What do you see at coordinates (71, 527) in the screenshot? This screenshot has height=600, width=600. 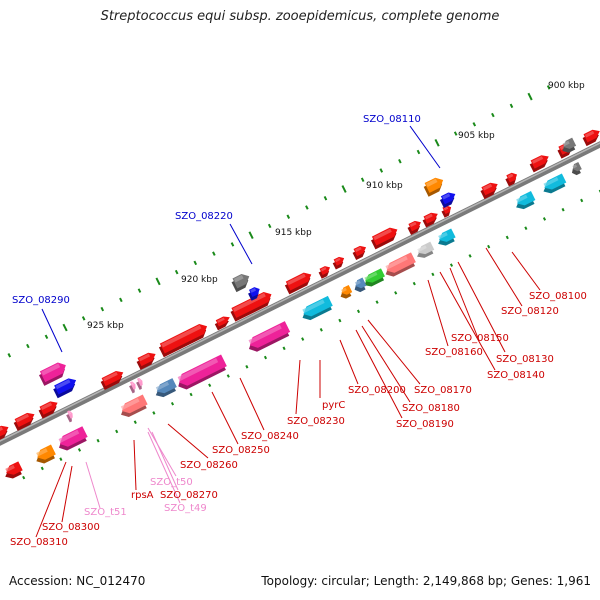 I see `gene-label: SZO_08300` at bounding box center [71, 527].